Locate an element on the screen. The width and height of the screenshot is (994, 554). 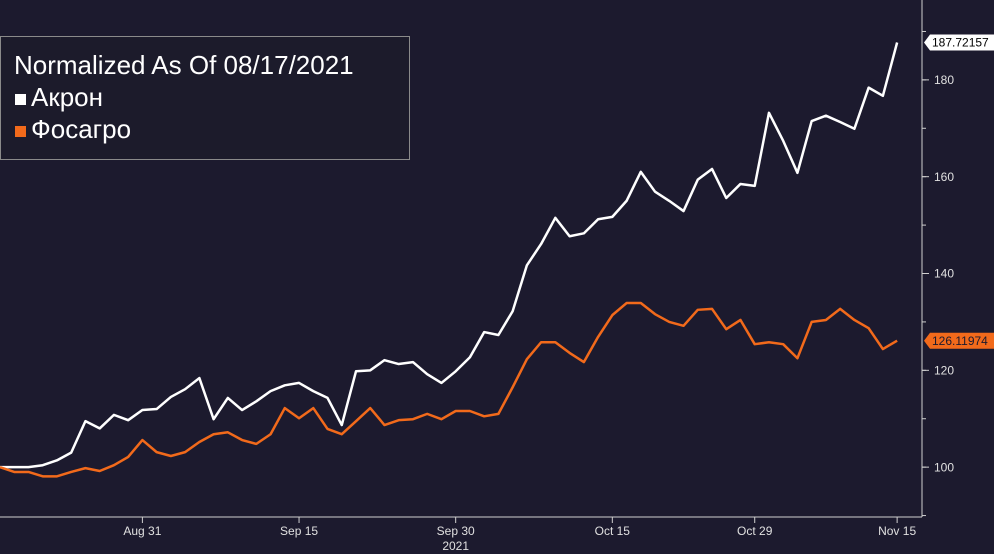
y-tick-label: 140 is located at coordinates (944, 274).